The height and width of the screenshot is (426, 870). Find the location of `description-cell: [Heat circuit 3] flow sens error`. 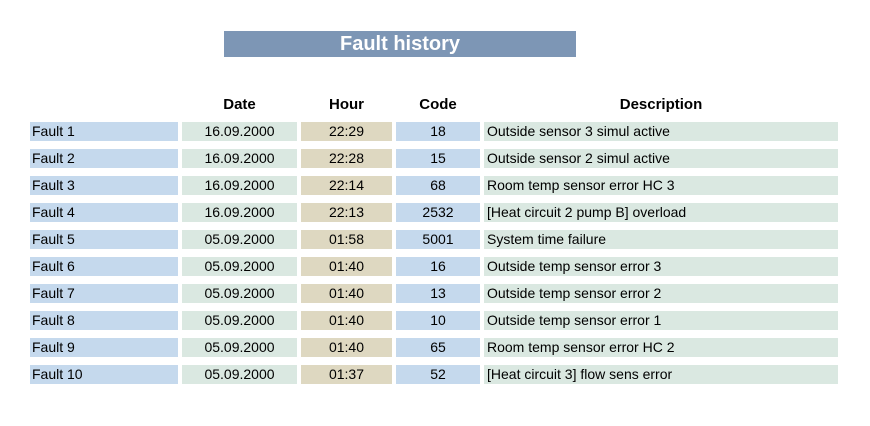

description-cell: [Heat circuit 3] flow sens error is located at coordinates (661, 374).